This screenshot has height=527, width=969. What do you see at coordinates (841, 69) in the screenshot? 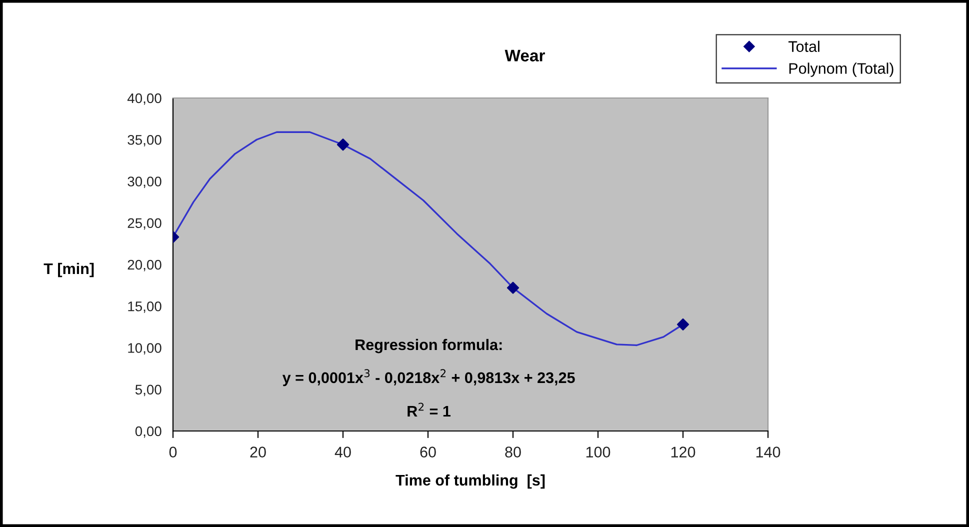
I see `legend-label: Polynom (Total)` at bounding box center [841, 69].